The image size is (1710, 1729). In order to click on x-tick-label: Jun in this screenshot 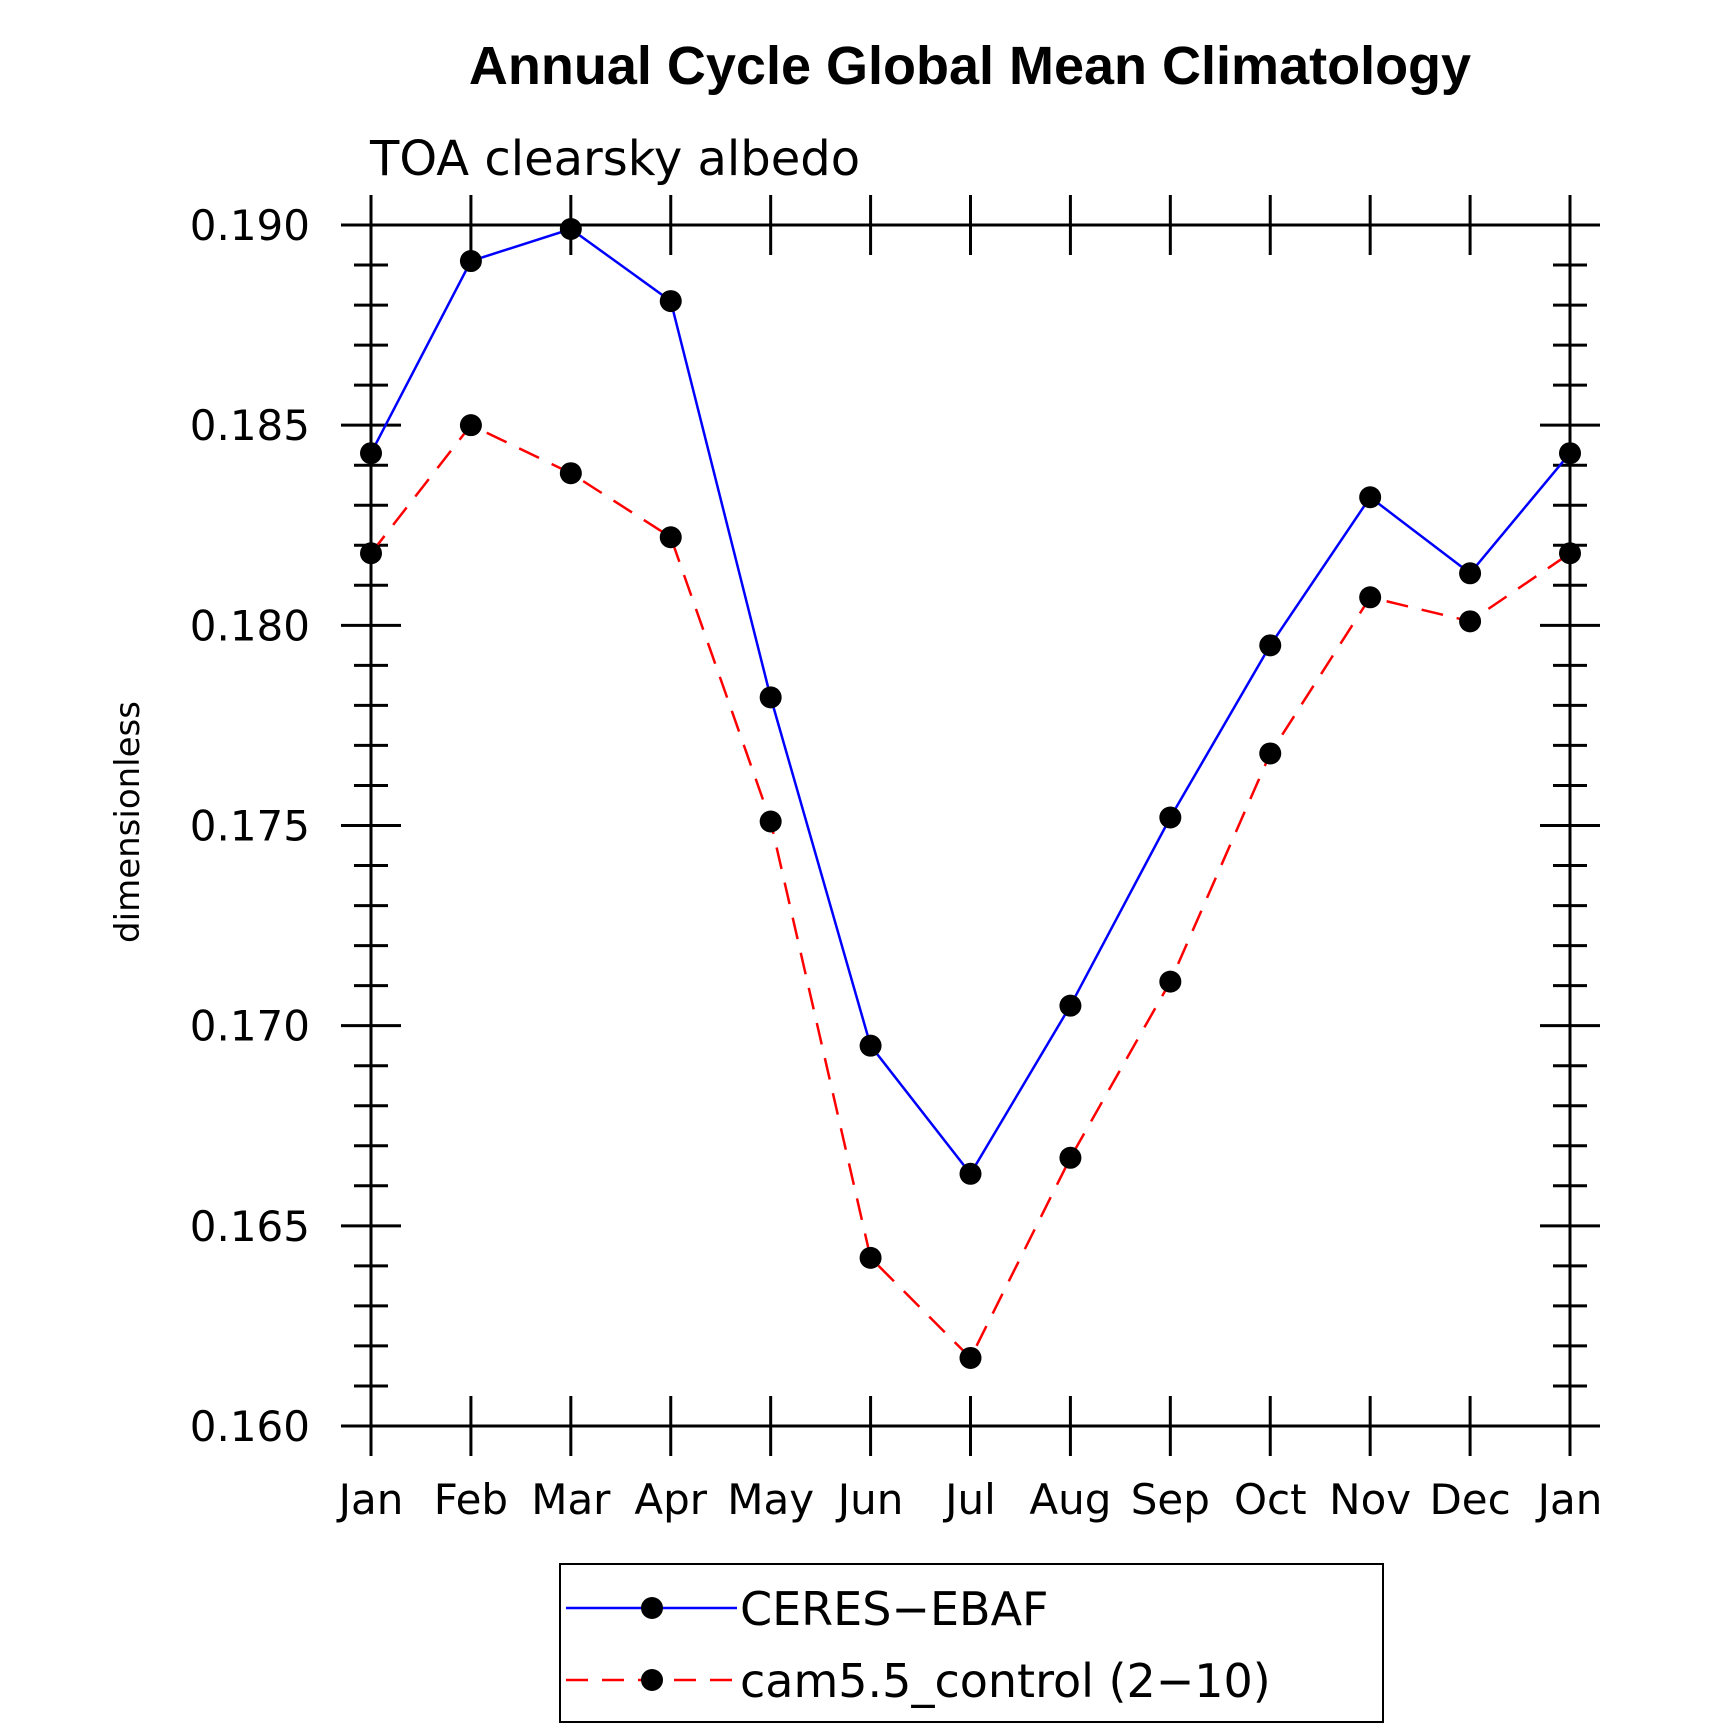, I will do `click(869, 1499)`.